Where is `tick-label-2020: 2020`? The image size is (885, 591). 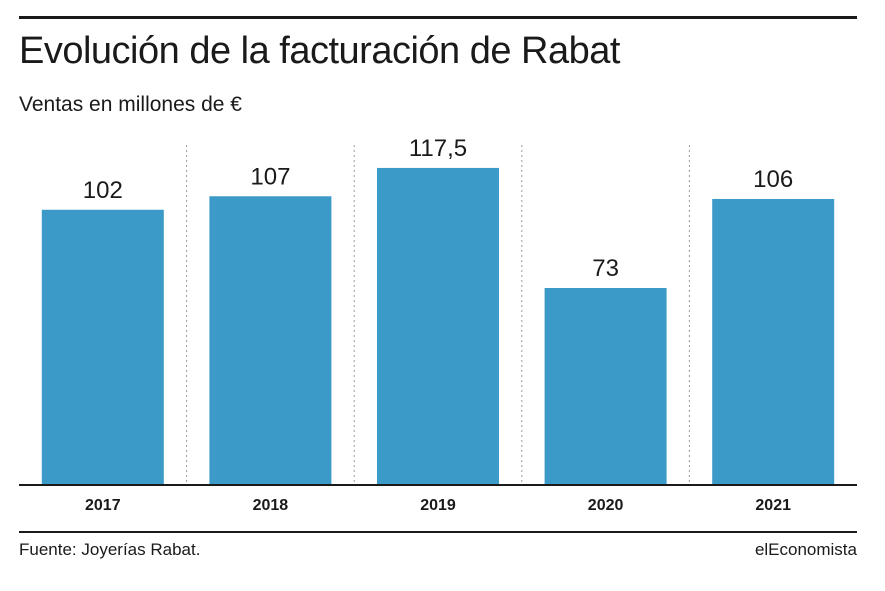
tick-label-2020: 2020 is located at coordinates (606, 505).